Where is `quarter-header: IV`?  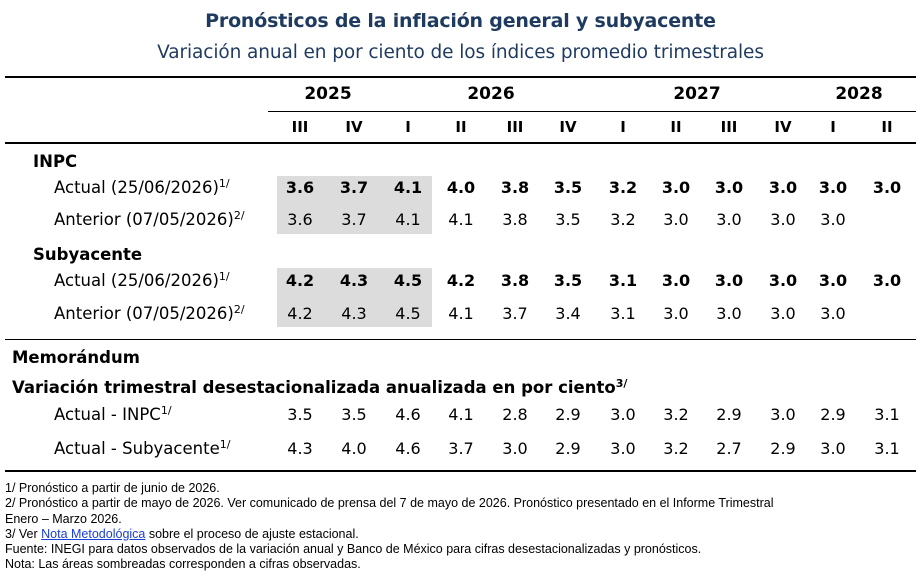
quarter-header: IV is located at coordinates (783, 127).